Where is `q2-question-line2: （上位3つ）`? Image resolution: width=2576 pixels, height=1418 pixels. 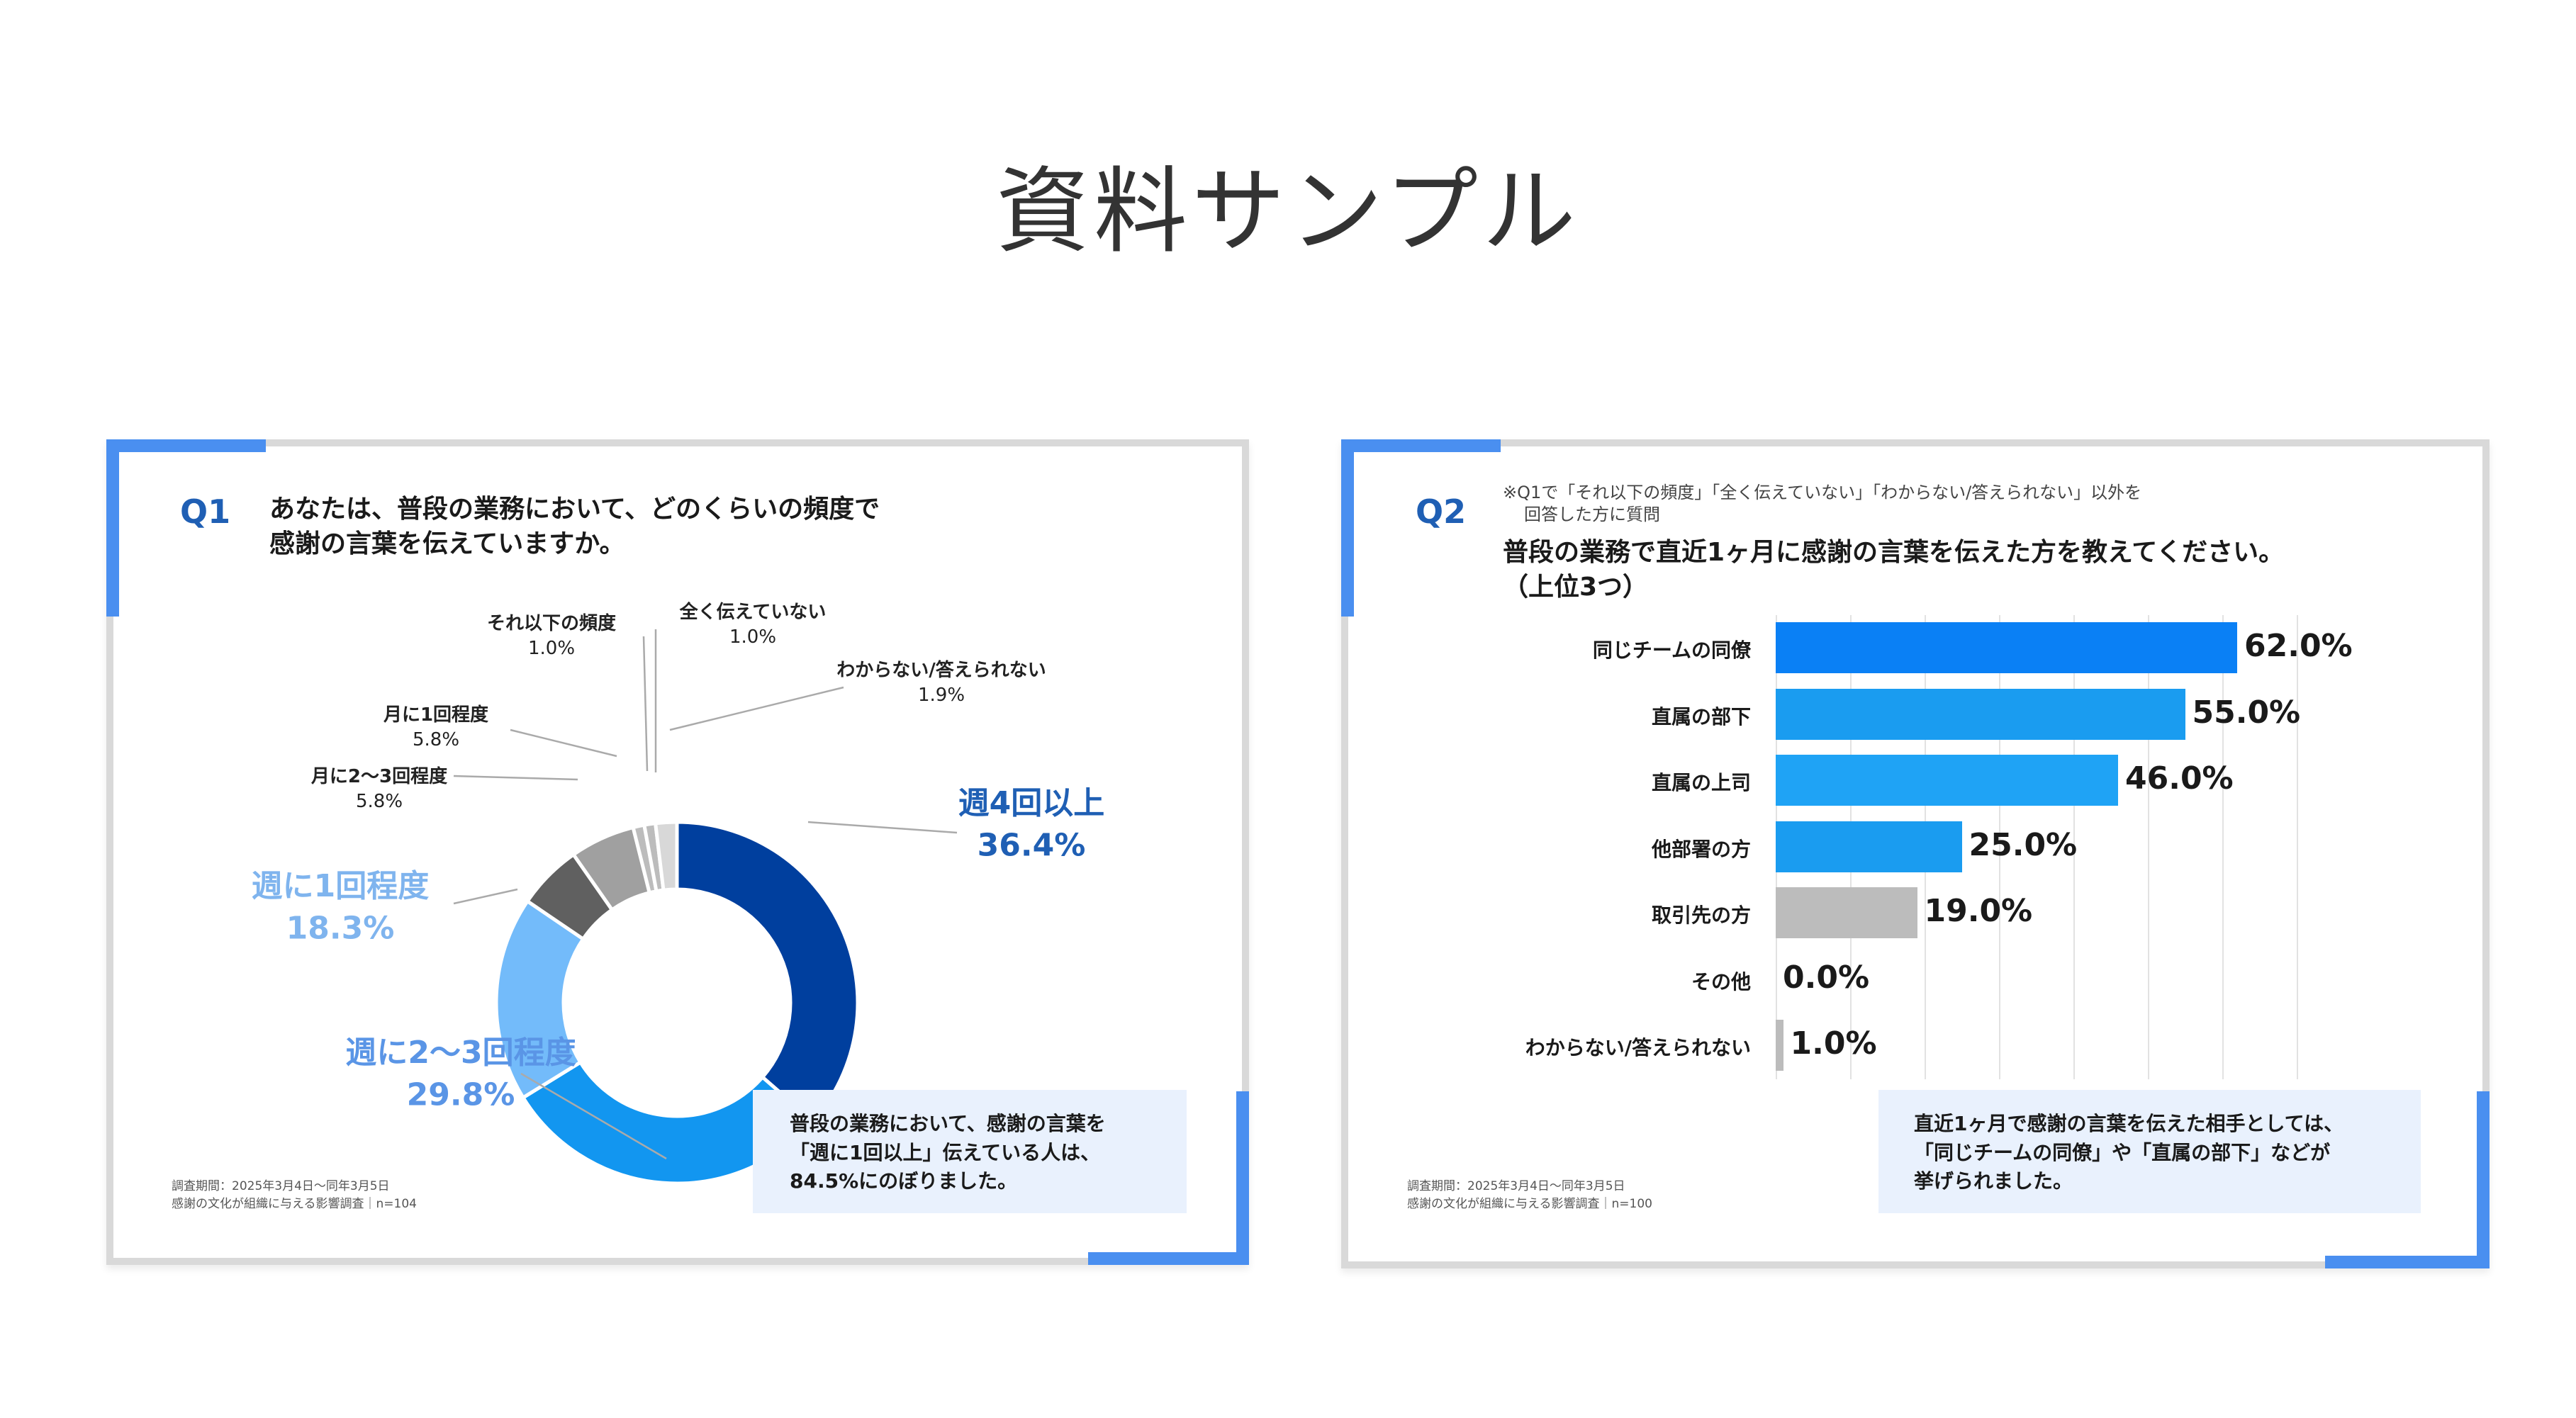
q2-question-line2: （上位3つ） is located at coordinates (1576, 587).